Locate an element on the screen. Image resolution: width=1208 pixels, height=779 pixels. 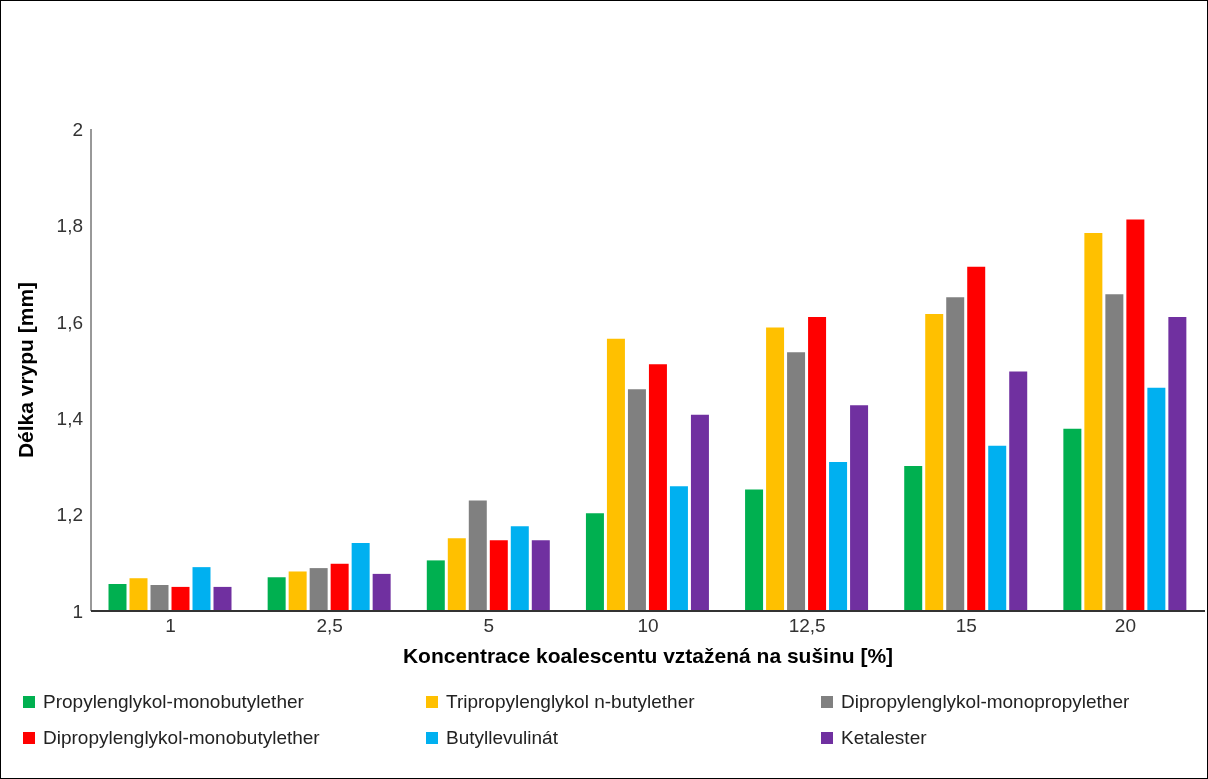
legend-label: Dipropylenglykol-monopropylether is located at coordinates (985, 702).